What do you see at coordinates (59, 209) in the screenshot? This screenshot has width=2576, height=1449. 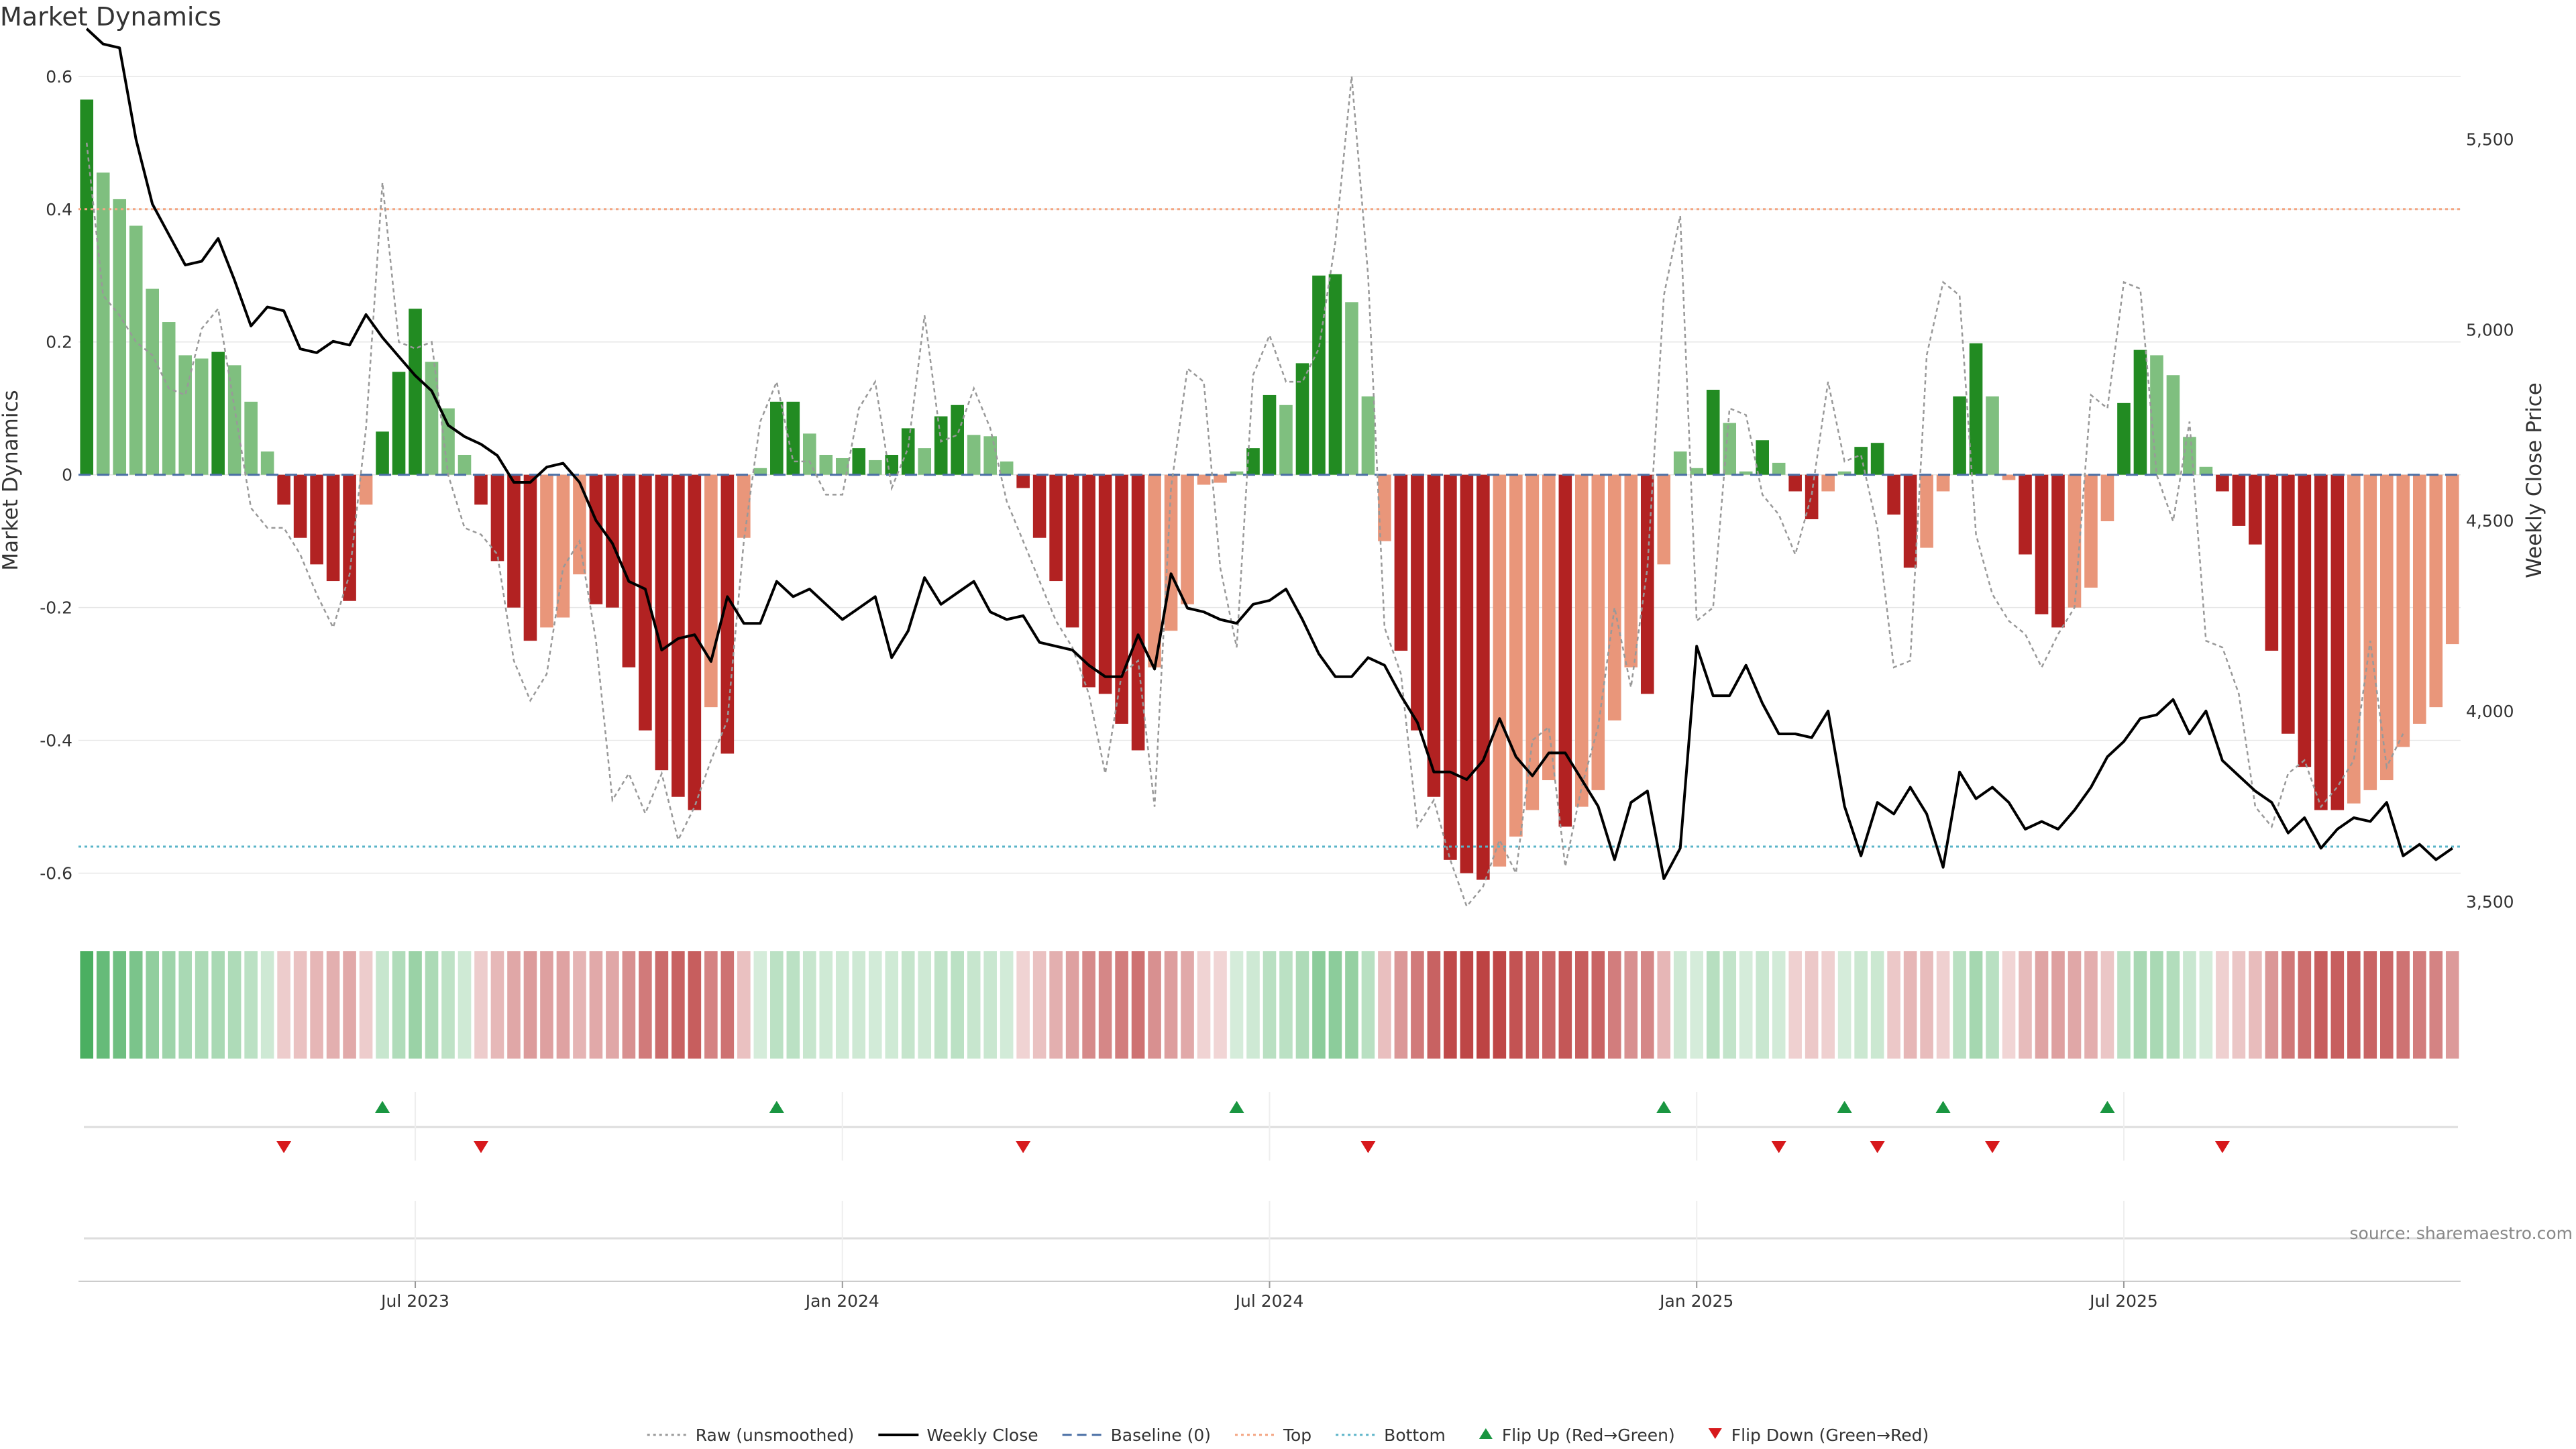 I see `left-tick-label: 0.4` at bounding box center [59, 209].